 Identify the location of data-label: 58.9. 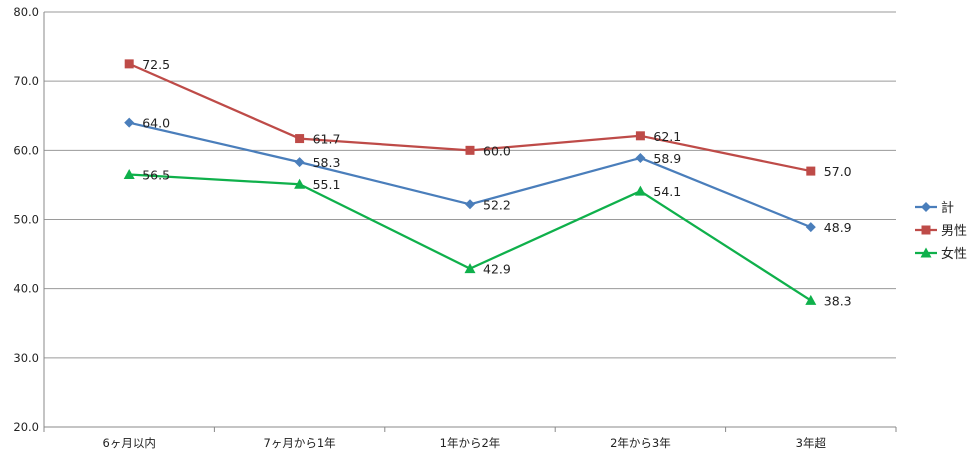
(667, 158).